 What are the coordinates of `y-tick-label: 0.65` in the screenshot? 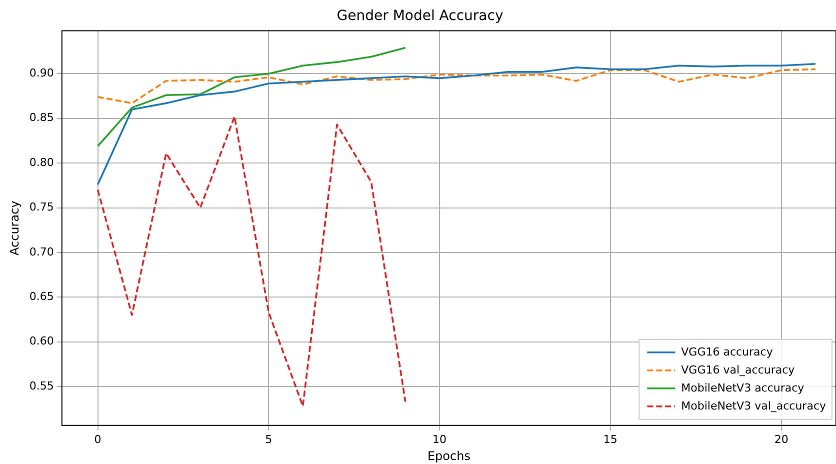 It's located at (41, 297).